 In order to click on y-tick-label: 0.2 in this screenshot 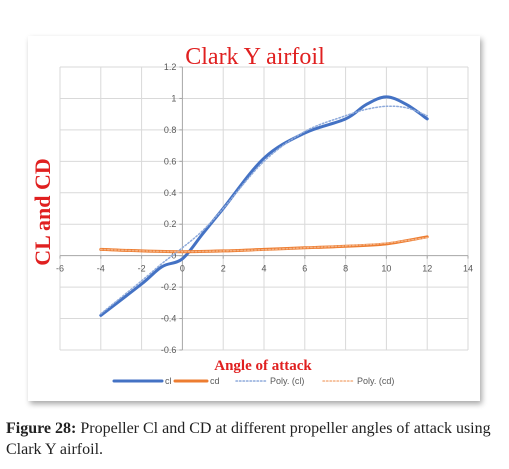, I will do `click(170, 224)`.